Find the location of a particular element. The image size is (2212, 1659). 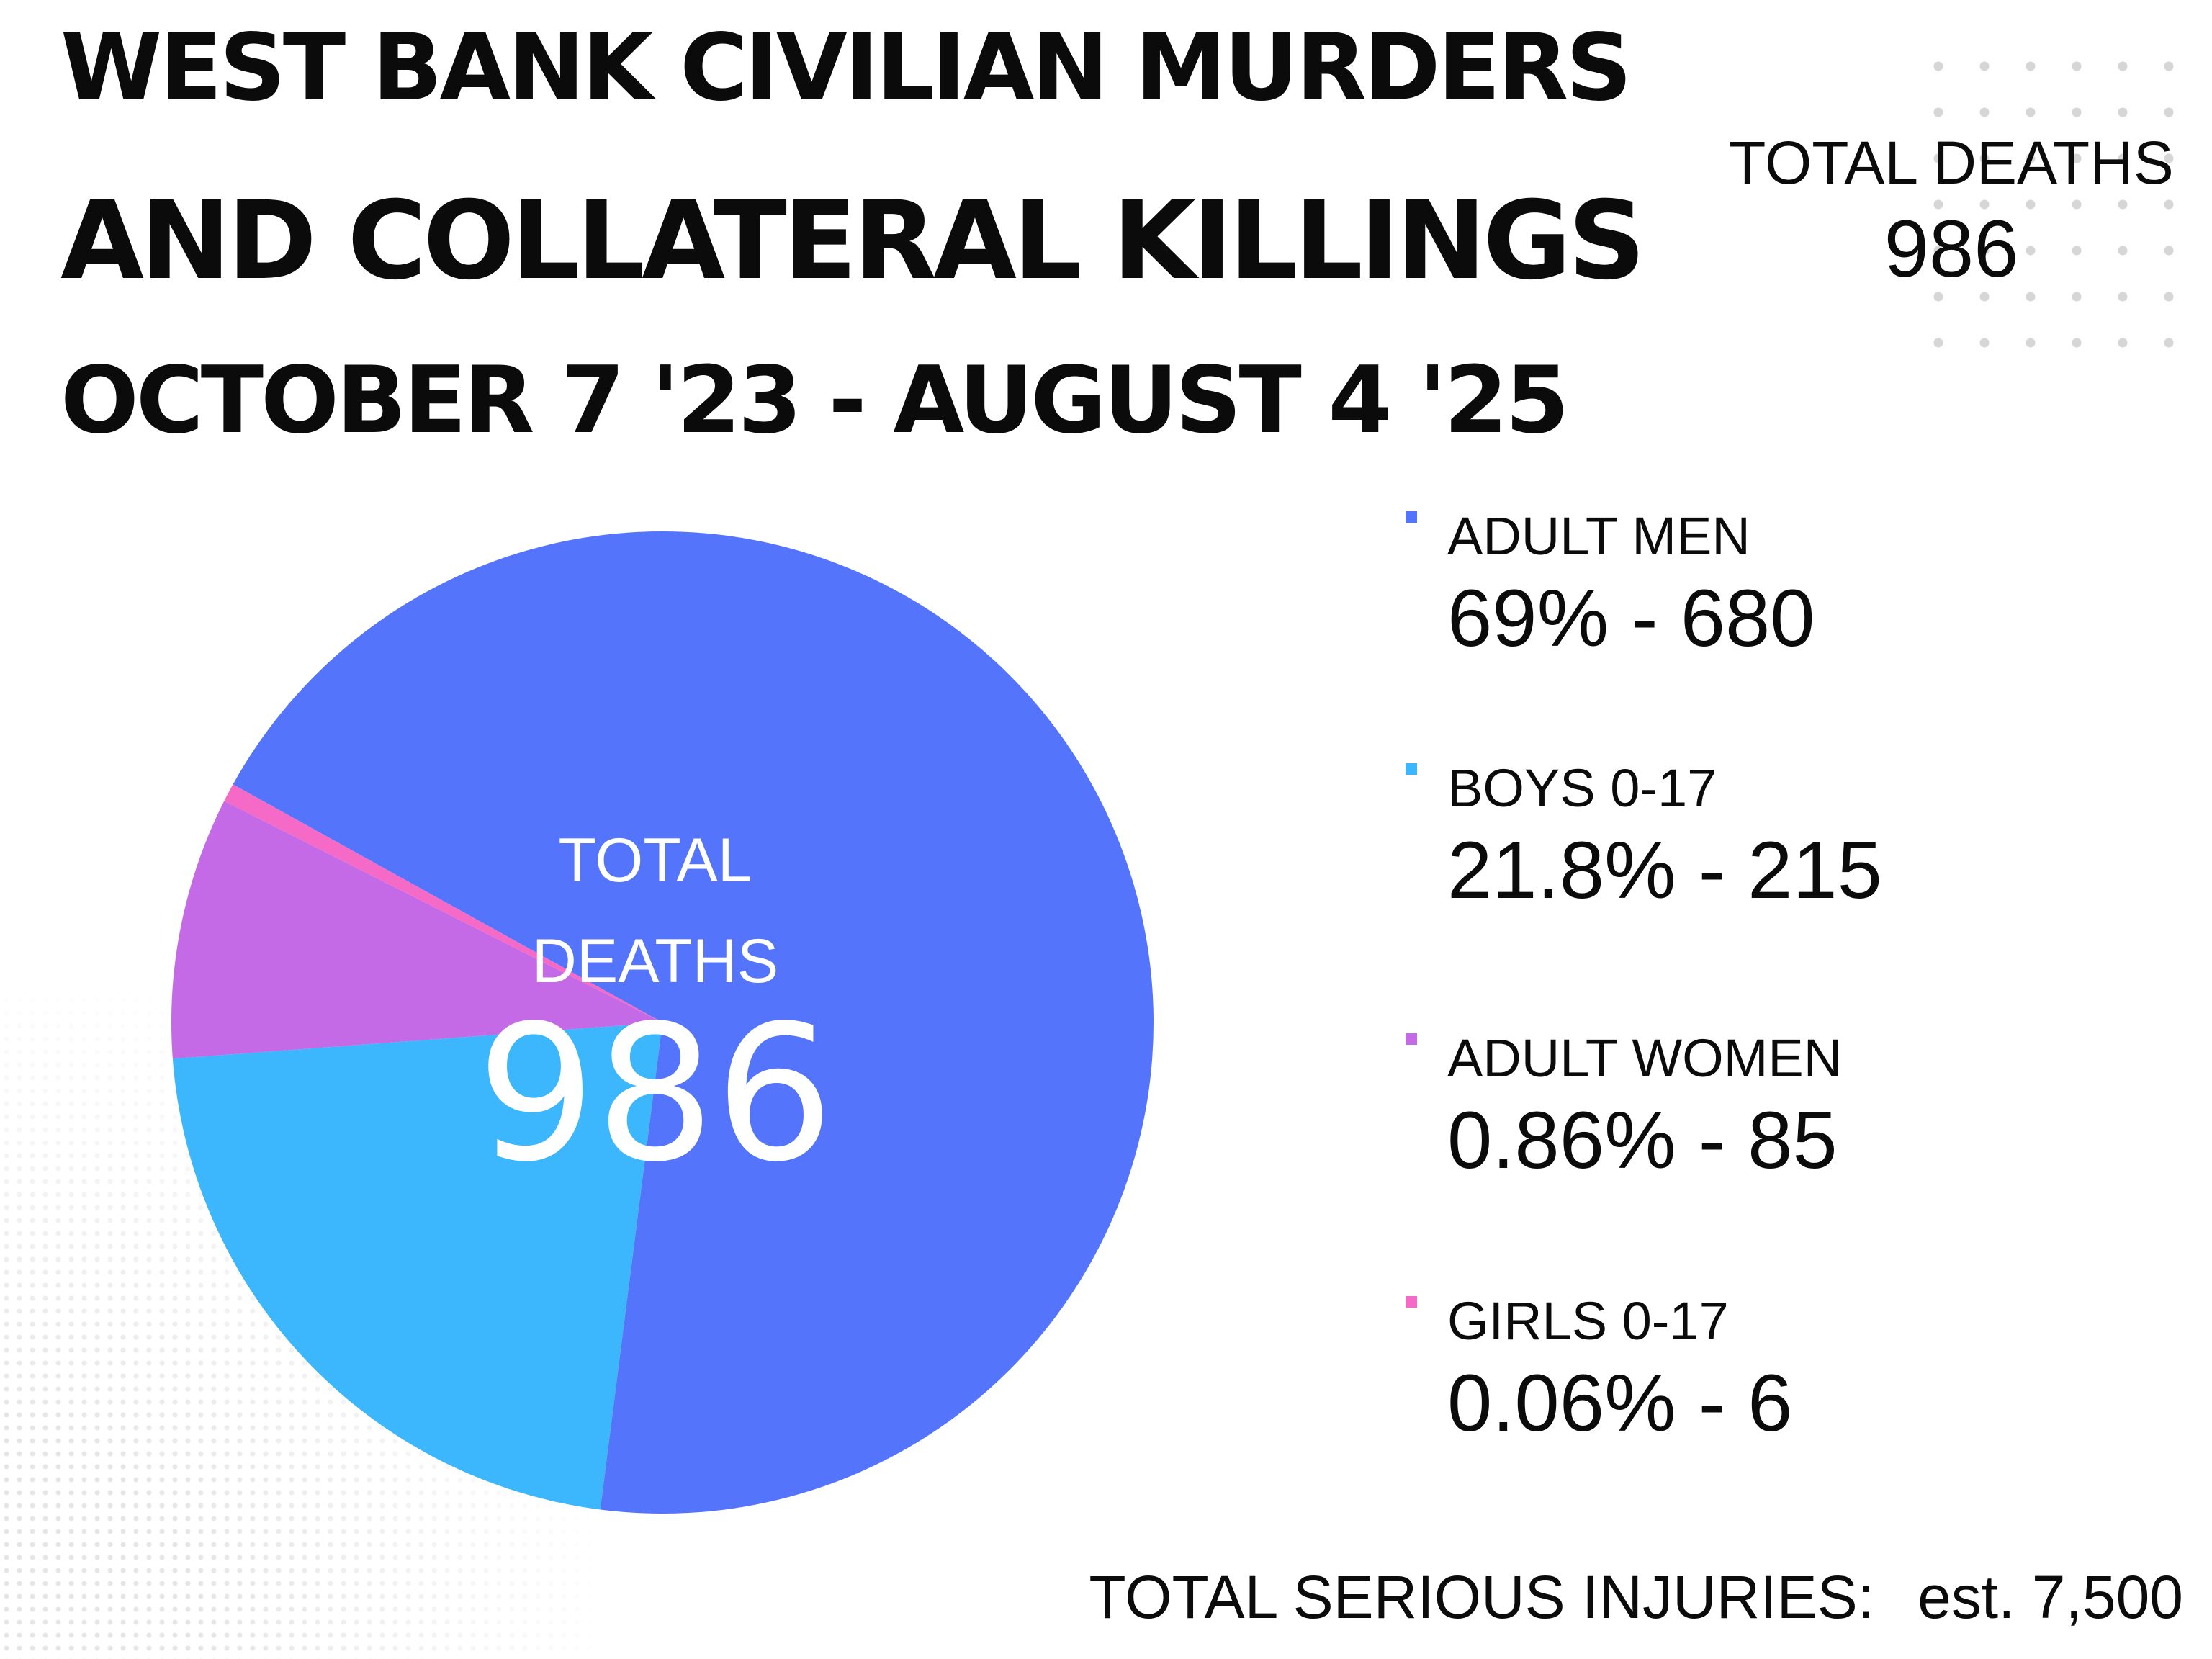

injuries-label: TOTAL SERIOUS INJURIES: is located at coordinates (1482, 1597).